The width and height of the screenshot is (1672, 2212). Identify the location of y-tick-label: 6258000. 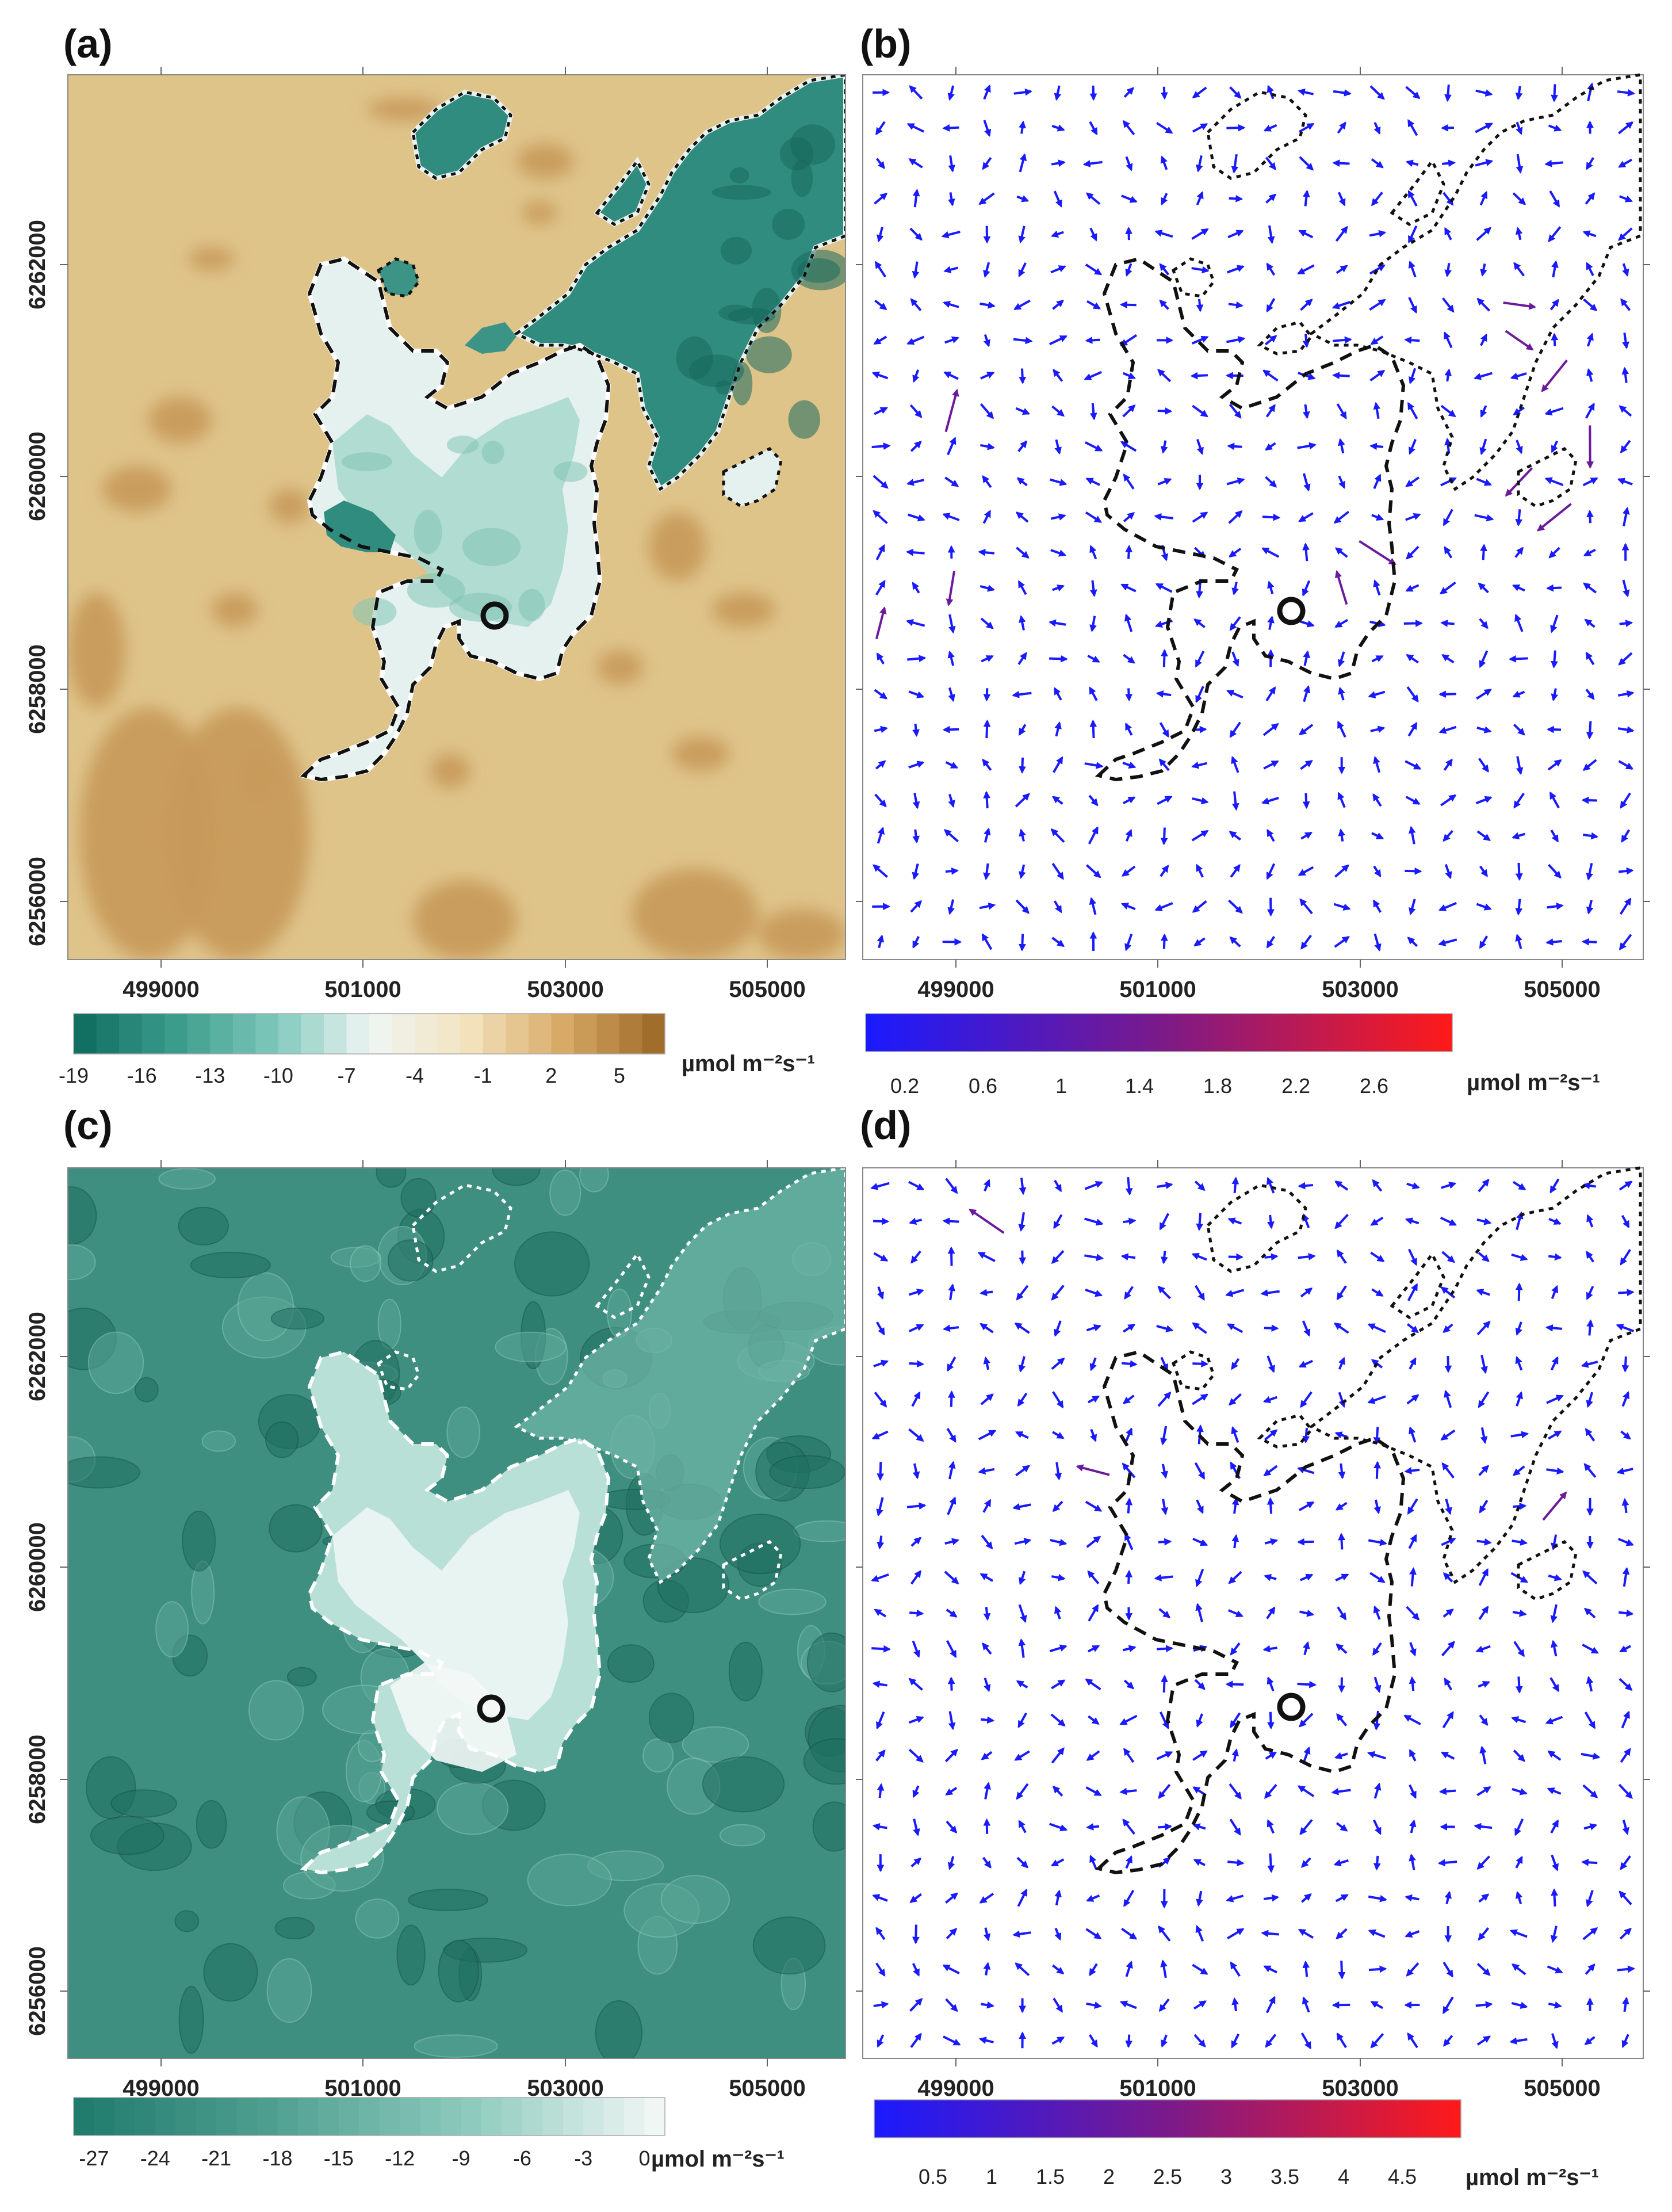
(37, 1779).